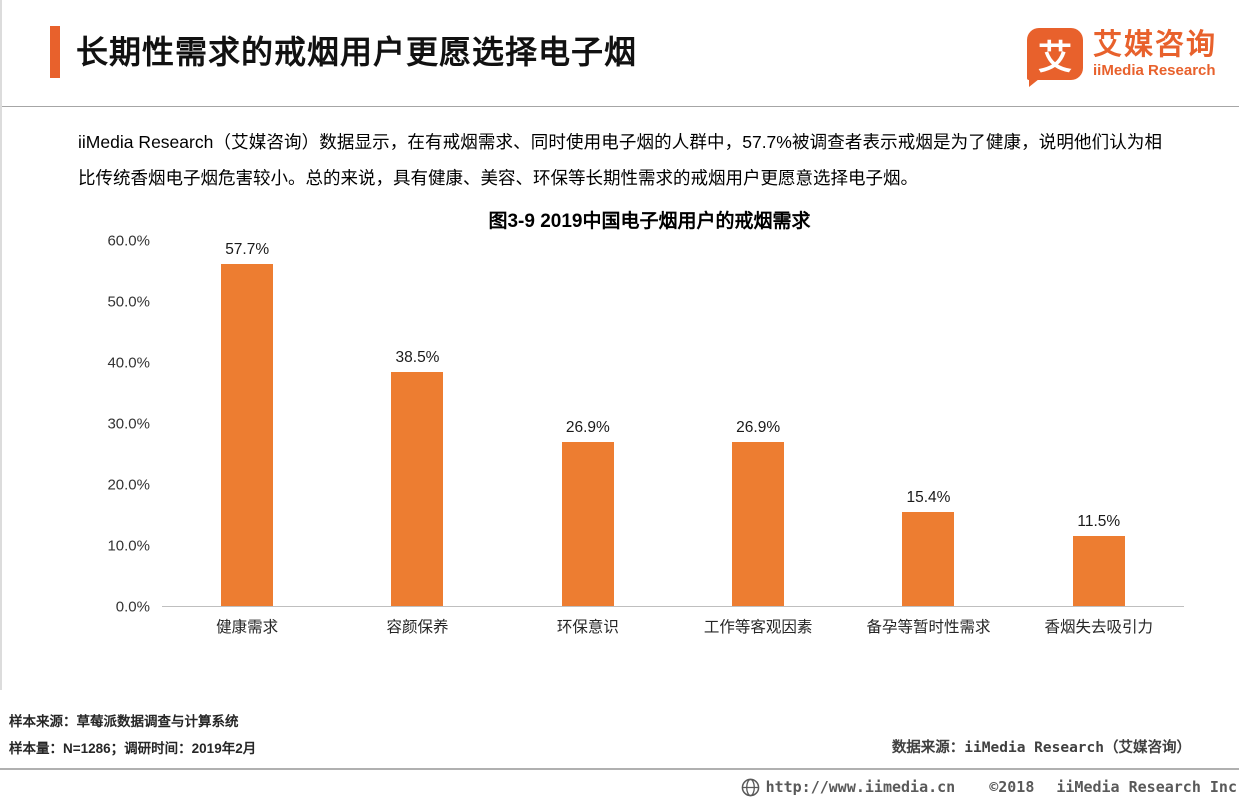 The width and height of the screenshot is (1239, 804). I want to click on footer-copyright: ©2018, so click(1012, 787).